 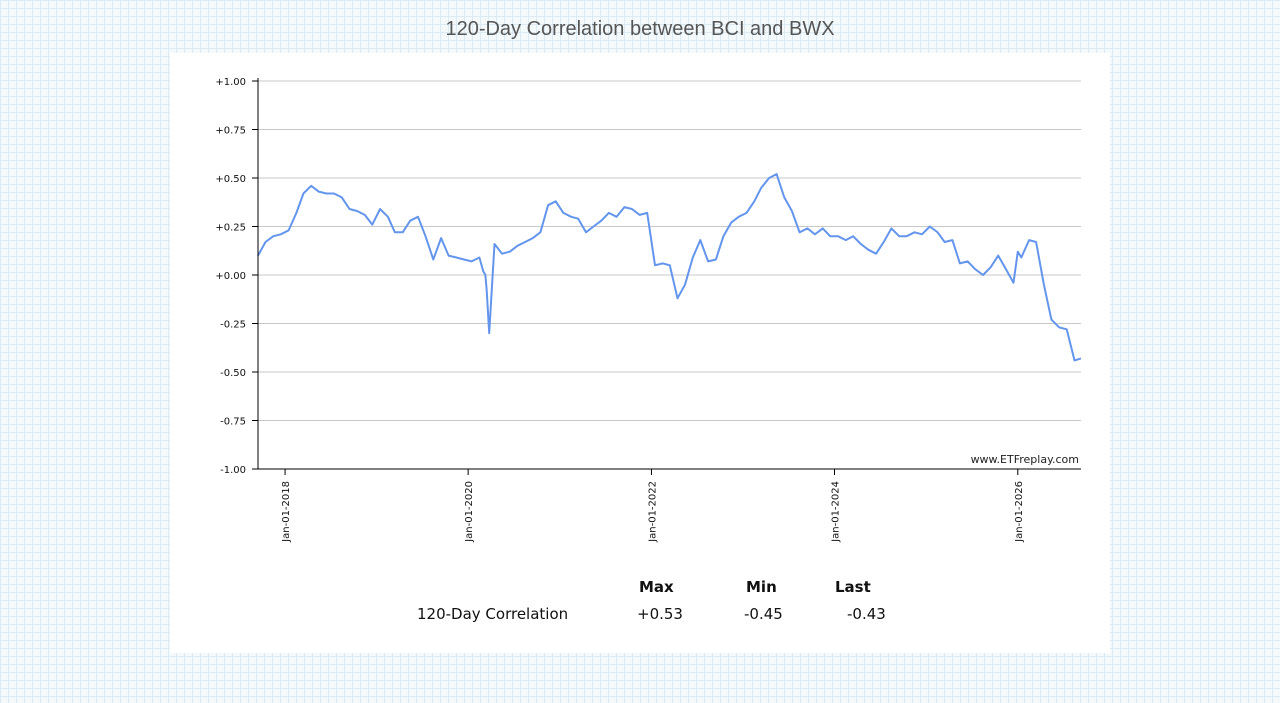 I want to click on y-tick-label: +0.75, so click(x=230, y=131).